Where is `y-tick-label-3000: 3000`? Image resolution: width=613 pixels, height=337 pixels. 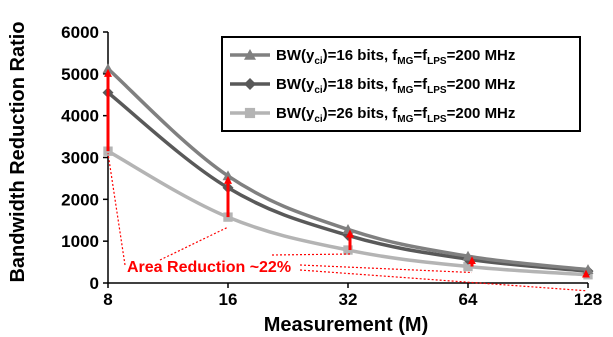 y-tick-label-3000: 3000 is located at coordinates (80, 158).